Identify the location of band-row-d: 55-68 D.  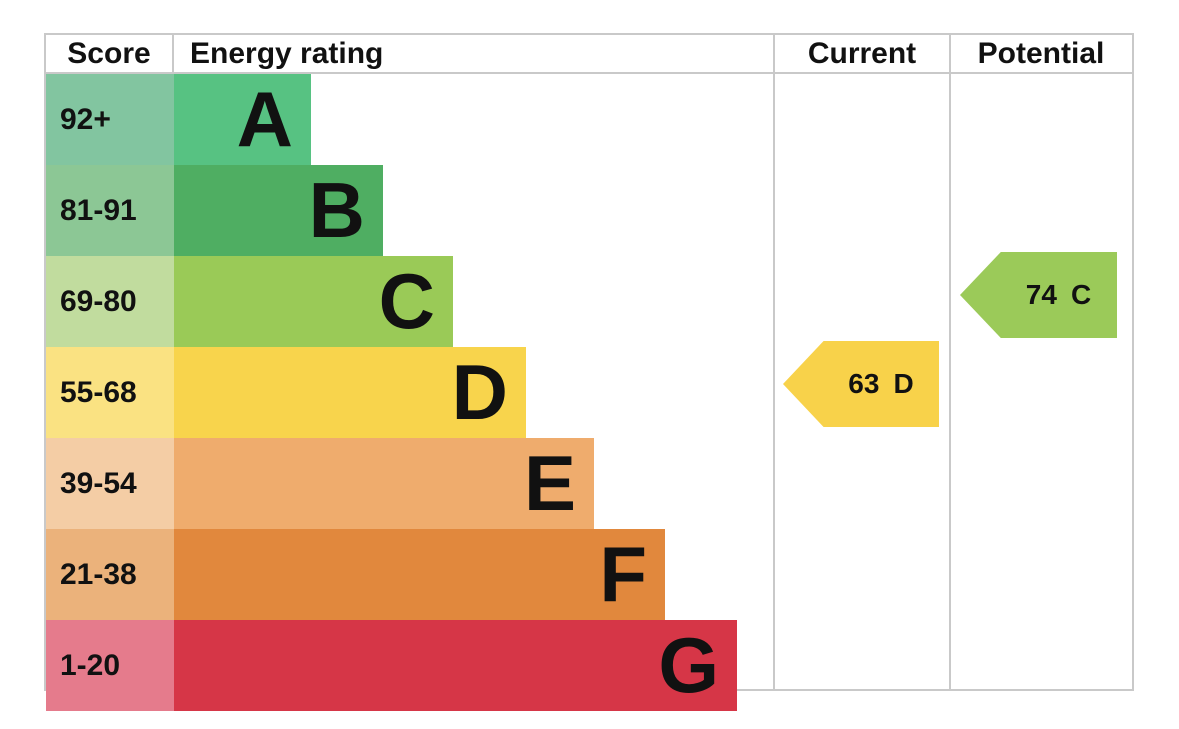
(589, 392).